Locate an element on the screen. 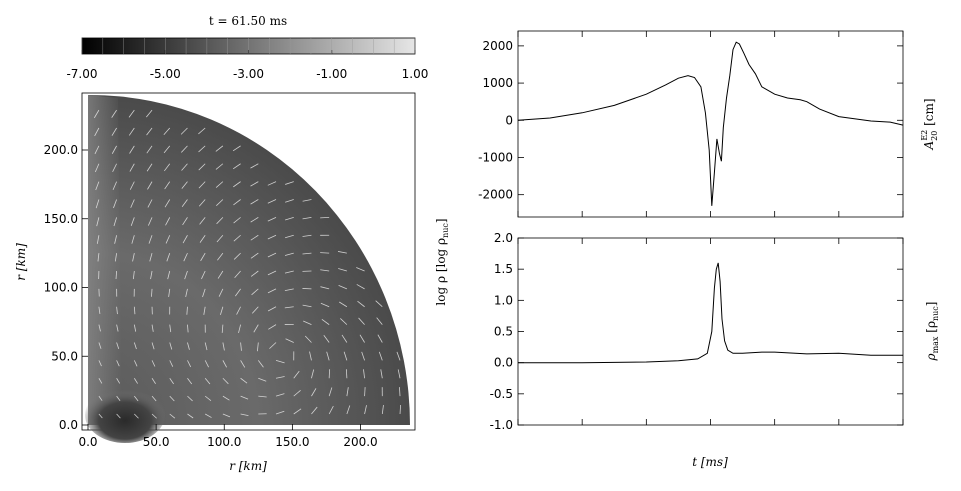  colorbar-tick-label: 1.00 is located at coordinates (415, 74).